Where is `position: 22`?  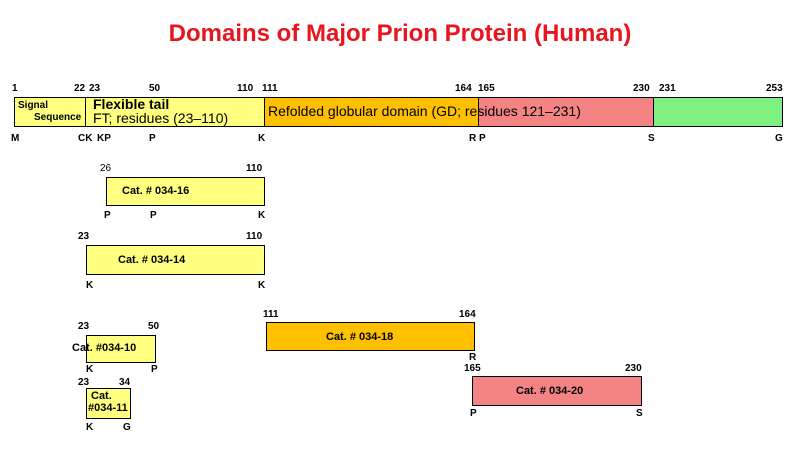
position: 22 is located at coordinates (80, 88).